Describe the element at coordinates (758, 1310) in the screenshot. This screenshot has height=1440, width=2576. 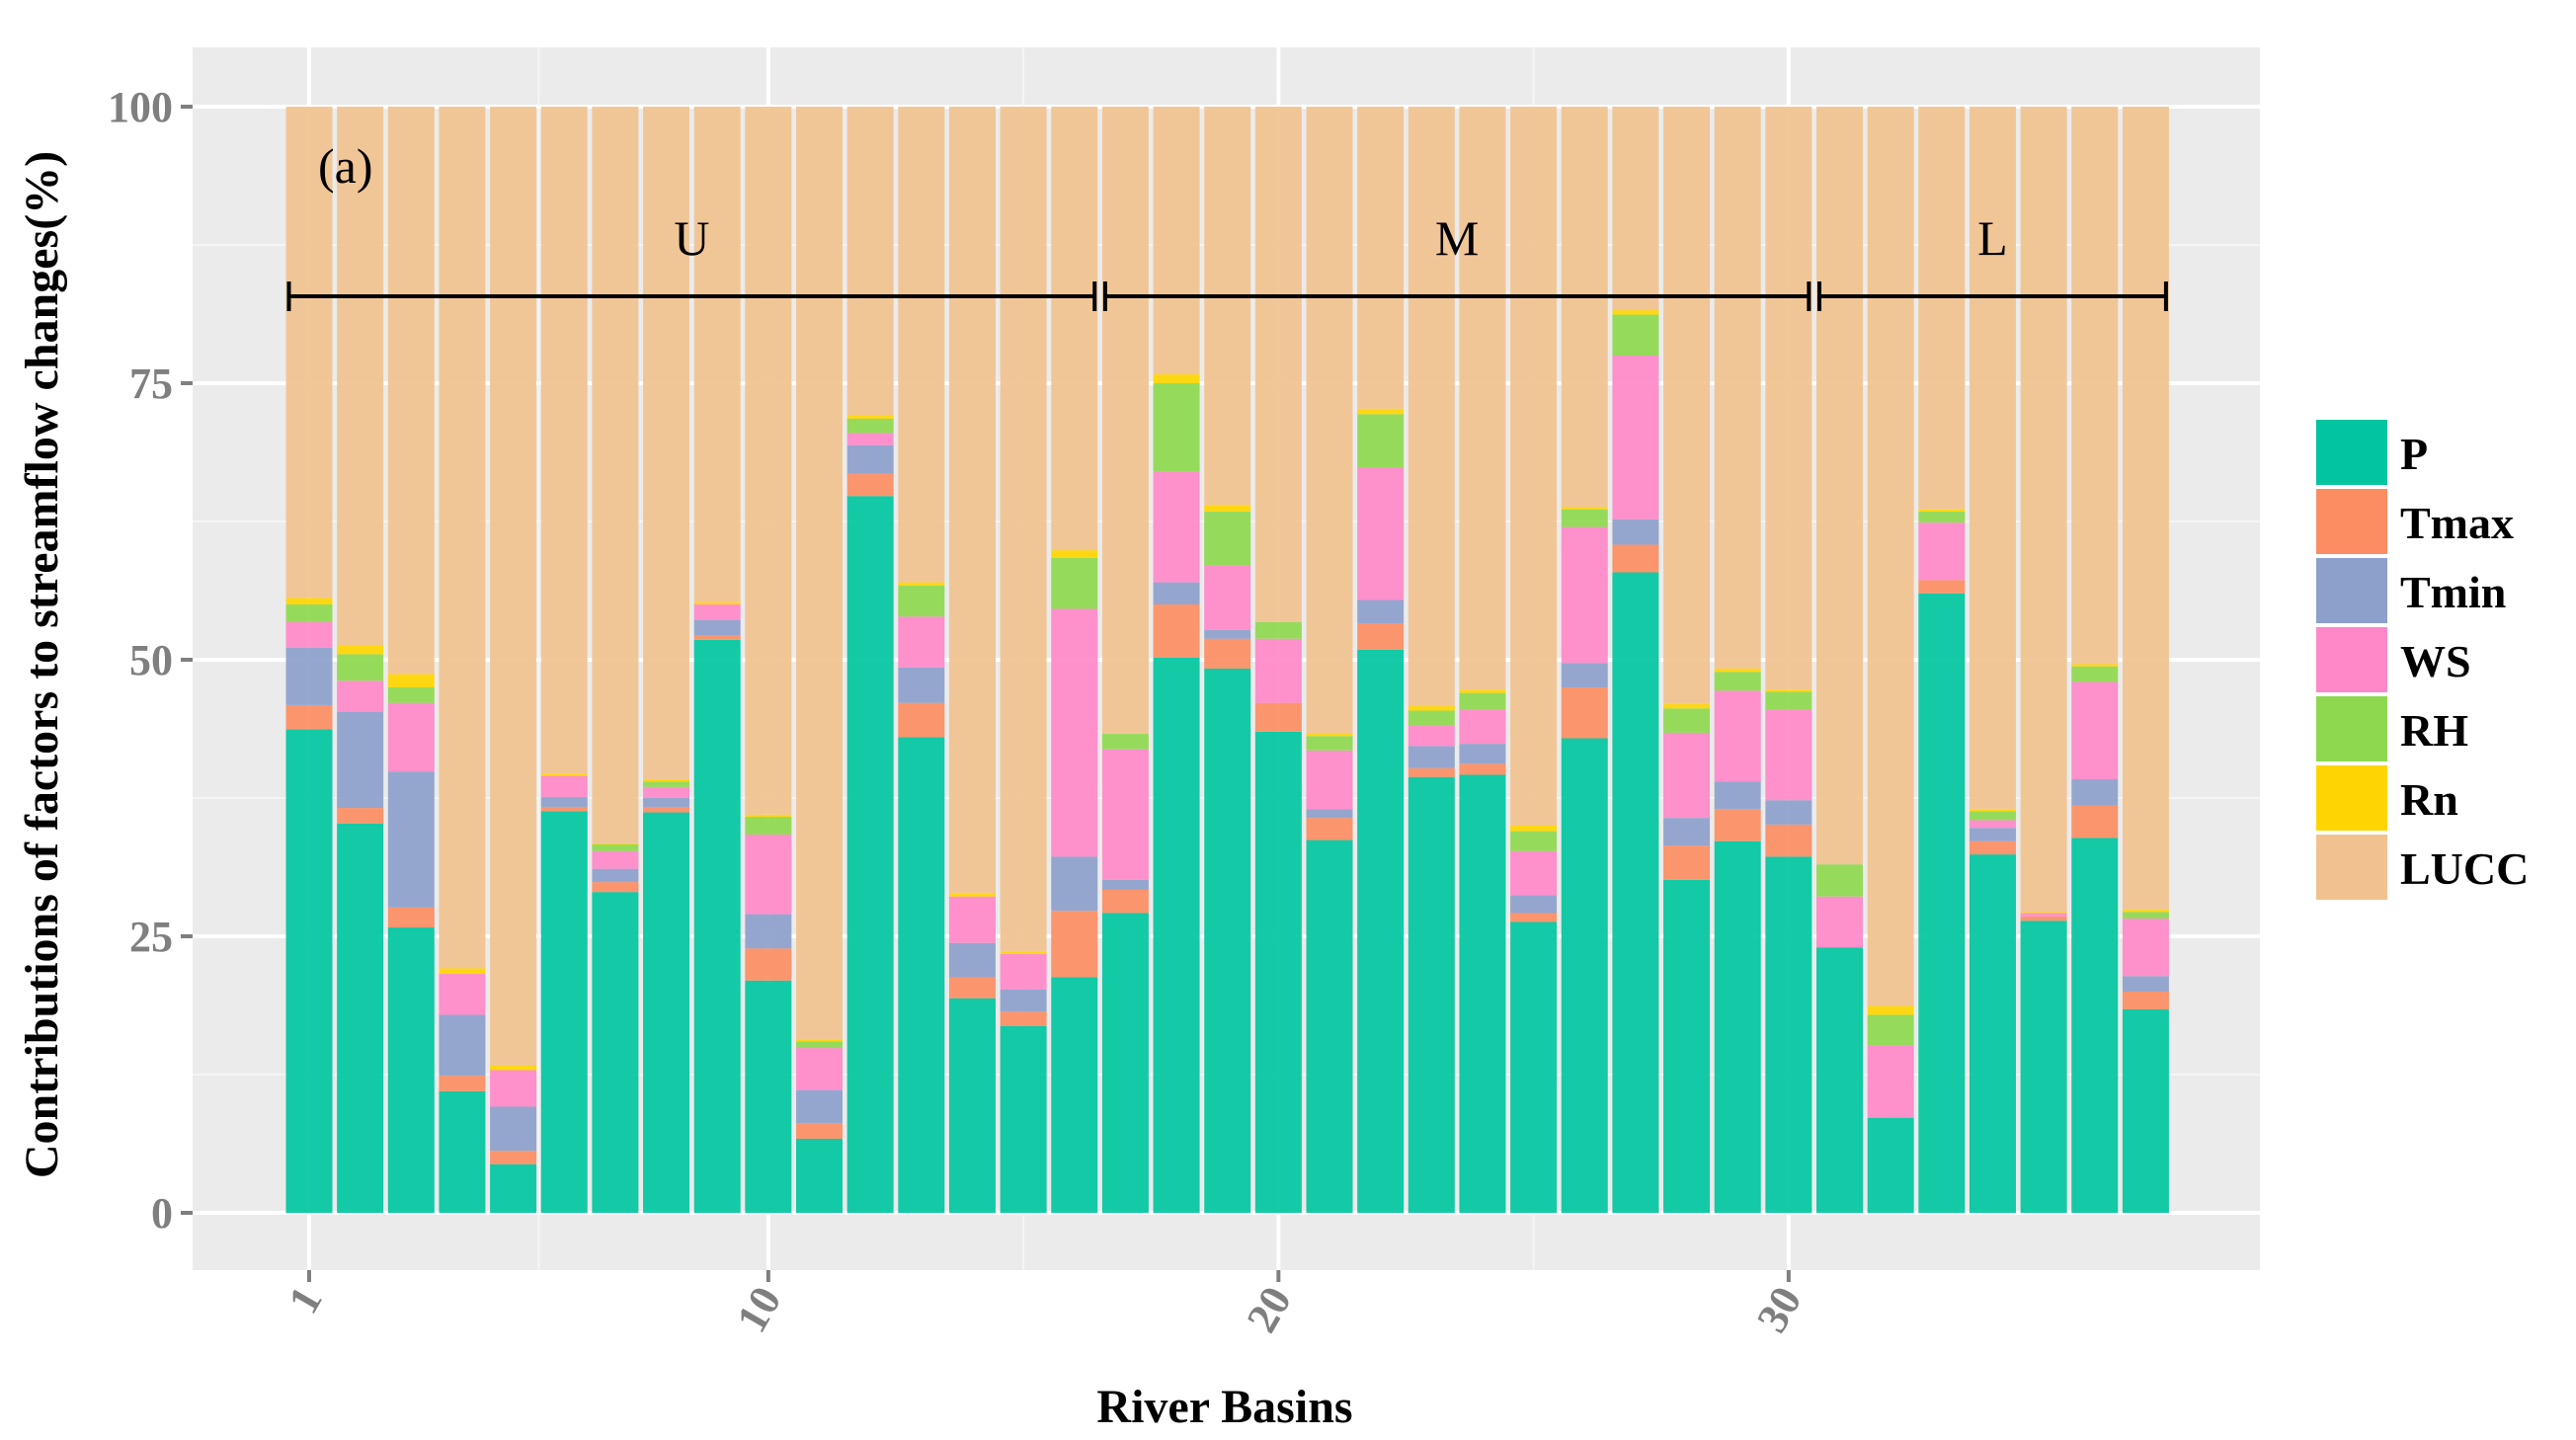
I see `x-tick-label: 10` at that location.